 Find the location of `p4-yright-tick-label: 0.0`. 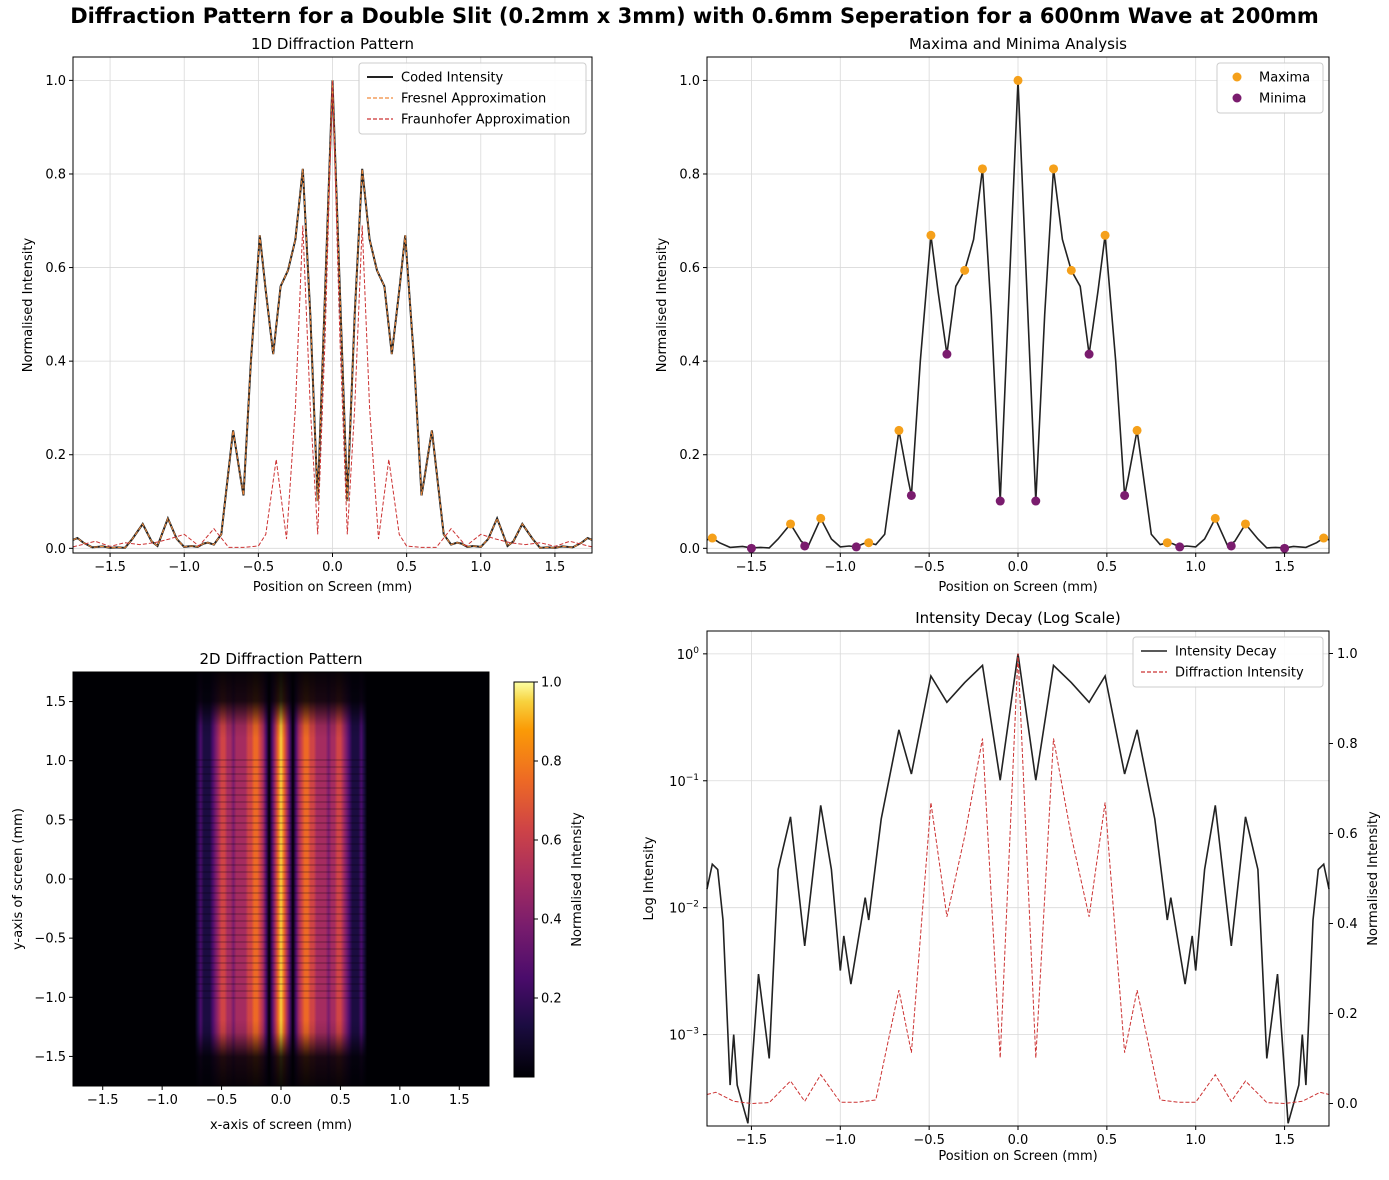

p4-yright-tick-label: 0.0 is located at coordinates (1347, 1104).